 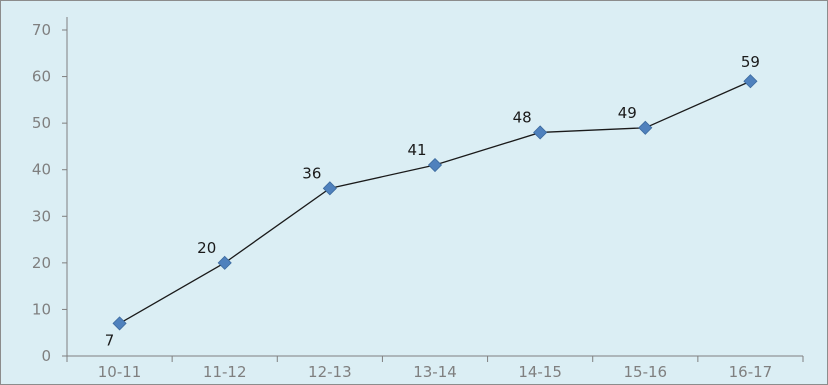 I want to click on y-tick-label: 60, so click(x=41, y=77).